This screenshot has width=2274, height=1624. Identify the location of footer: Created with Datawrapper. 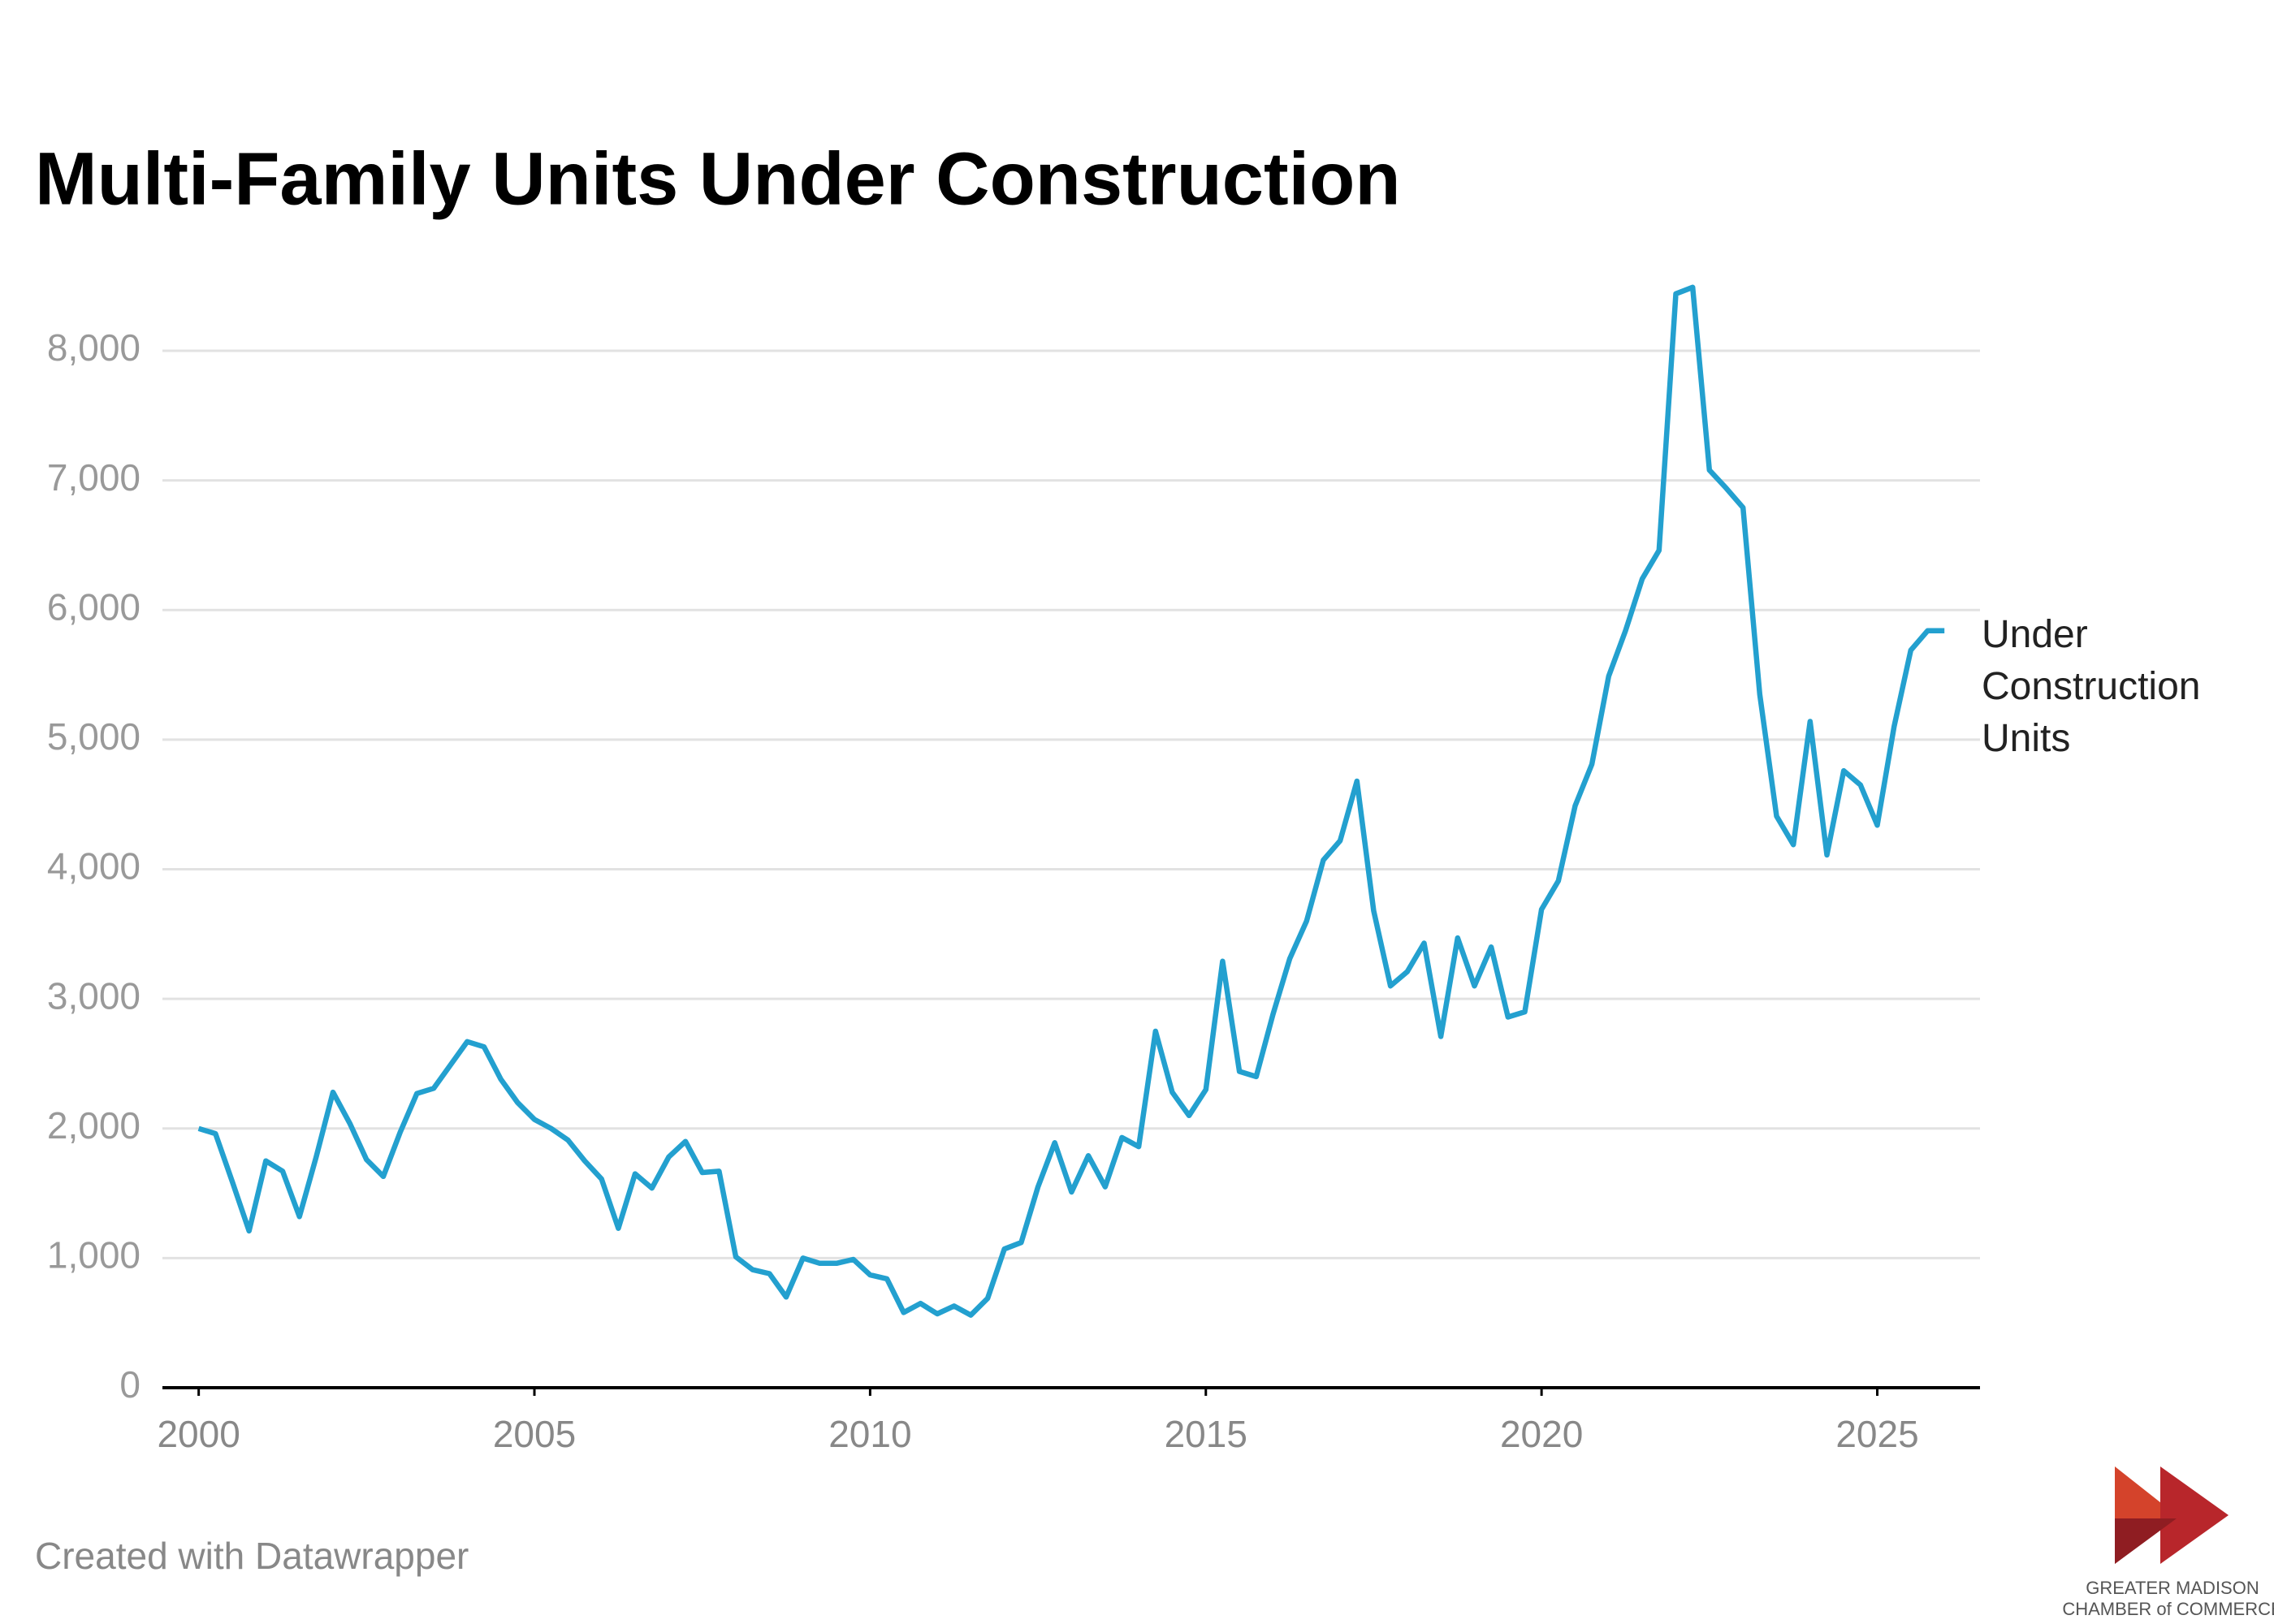
(252, 1556).